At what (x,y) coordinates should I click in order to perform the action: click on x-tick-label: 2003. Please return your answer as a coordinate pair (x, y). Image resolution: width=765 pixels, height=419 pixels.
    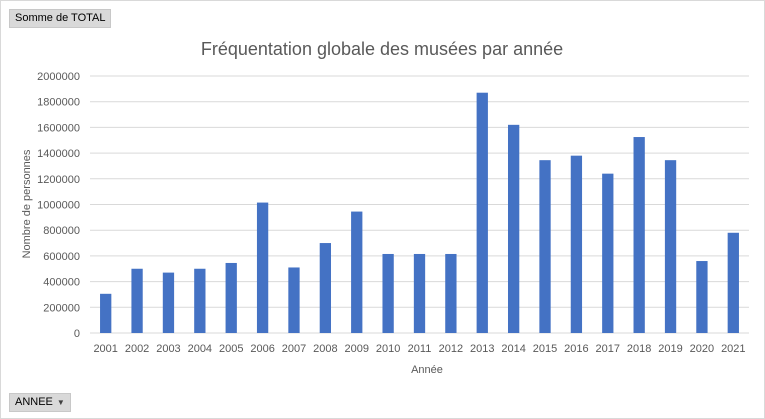
    Looking at the image, I should click on (168, 349).